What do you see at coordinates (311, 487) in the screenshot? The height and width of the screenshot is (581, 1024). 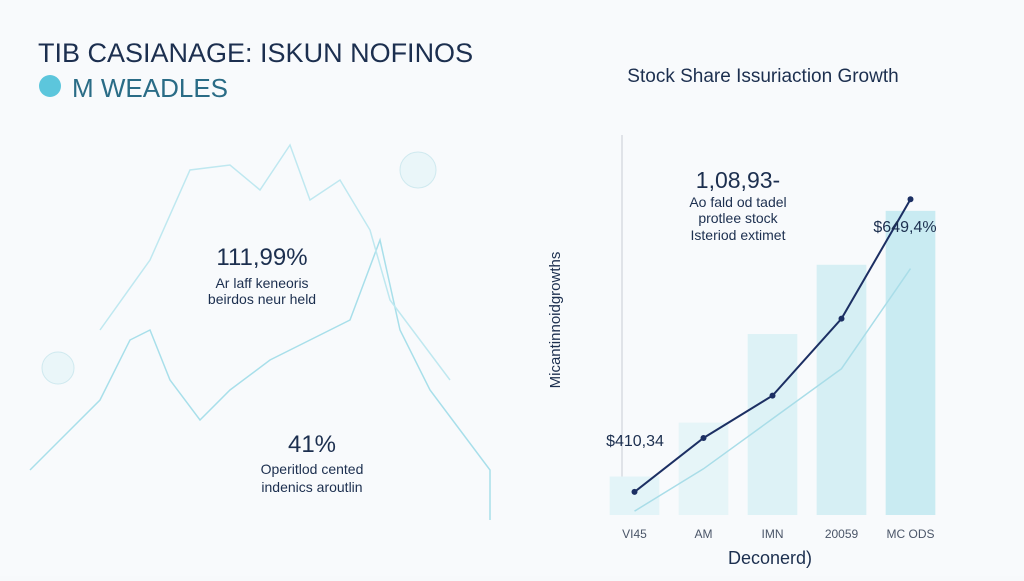 I see `caption: indenics aroutlin` at bounding box center [311, 487].